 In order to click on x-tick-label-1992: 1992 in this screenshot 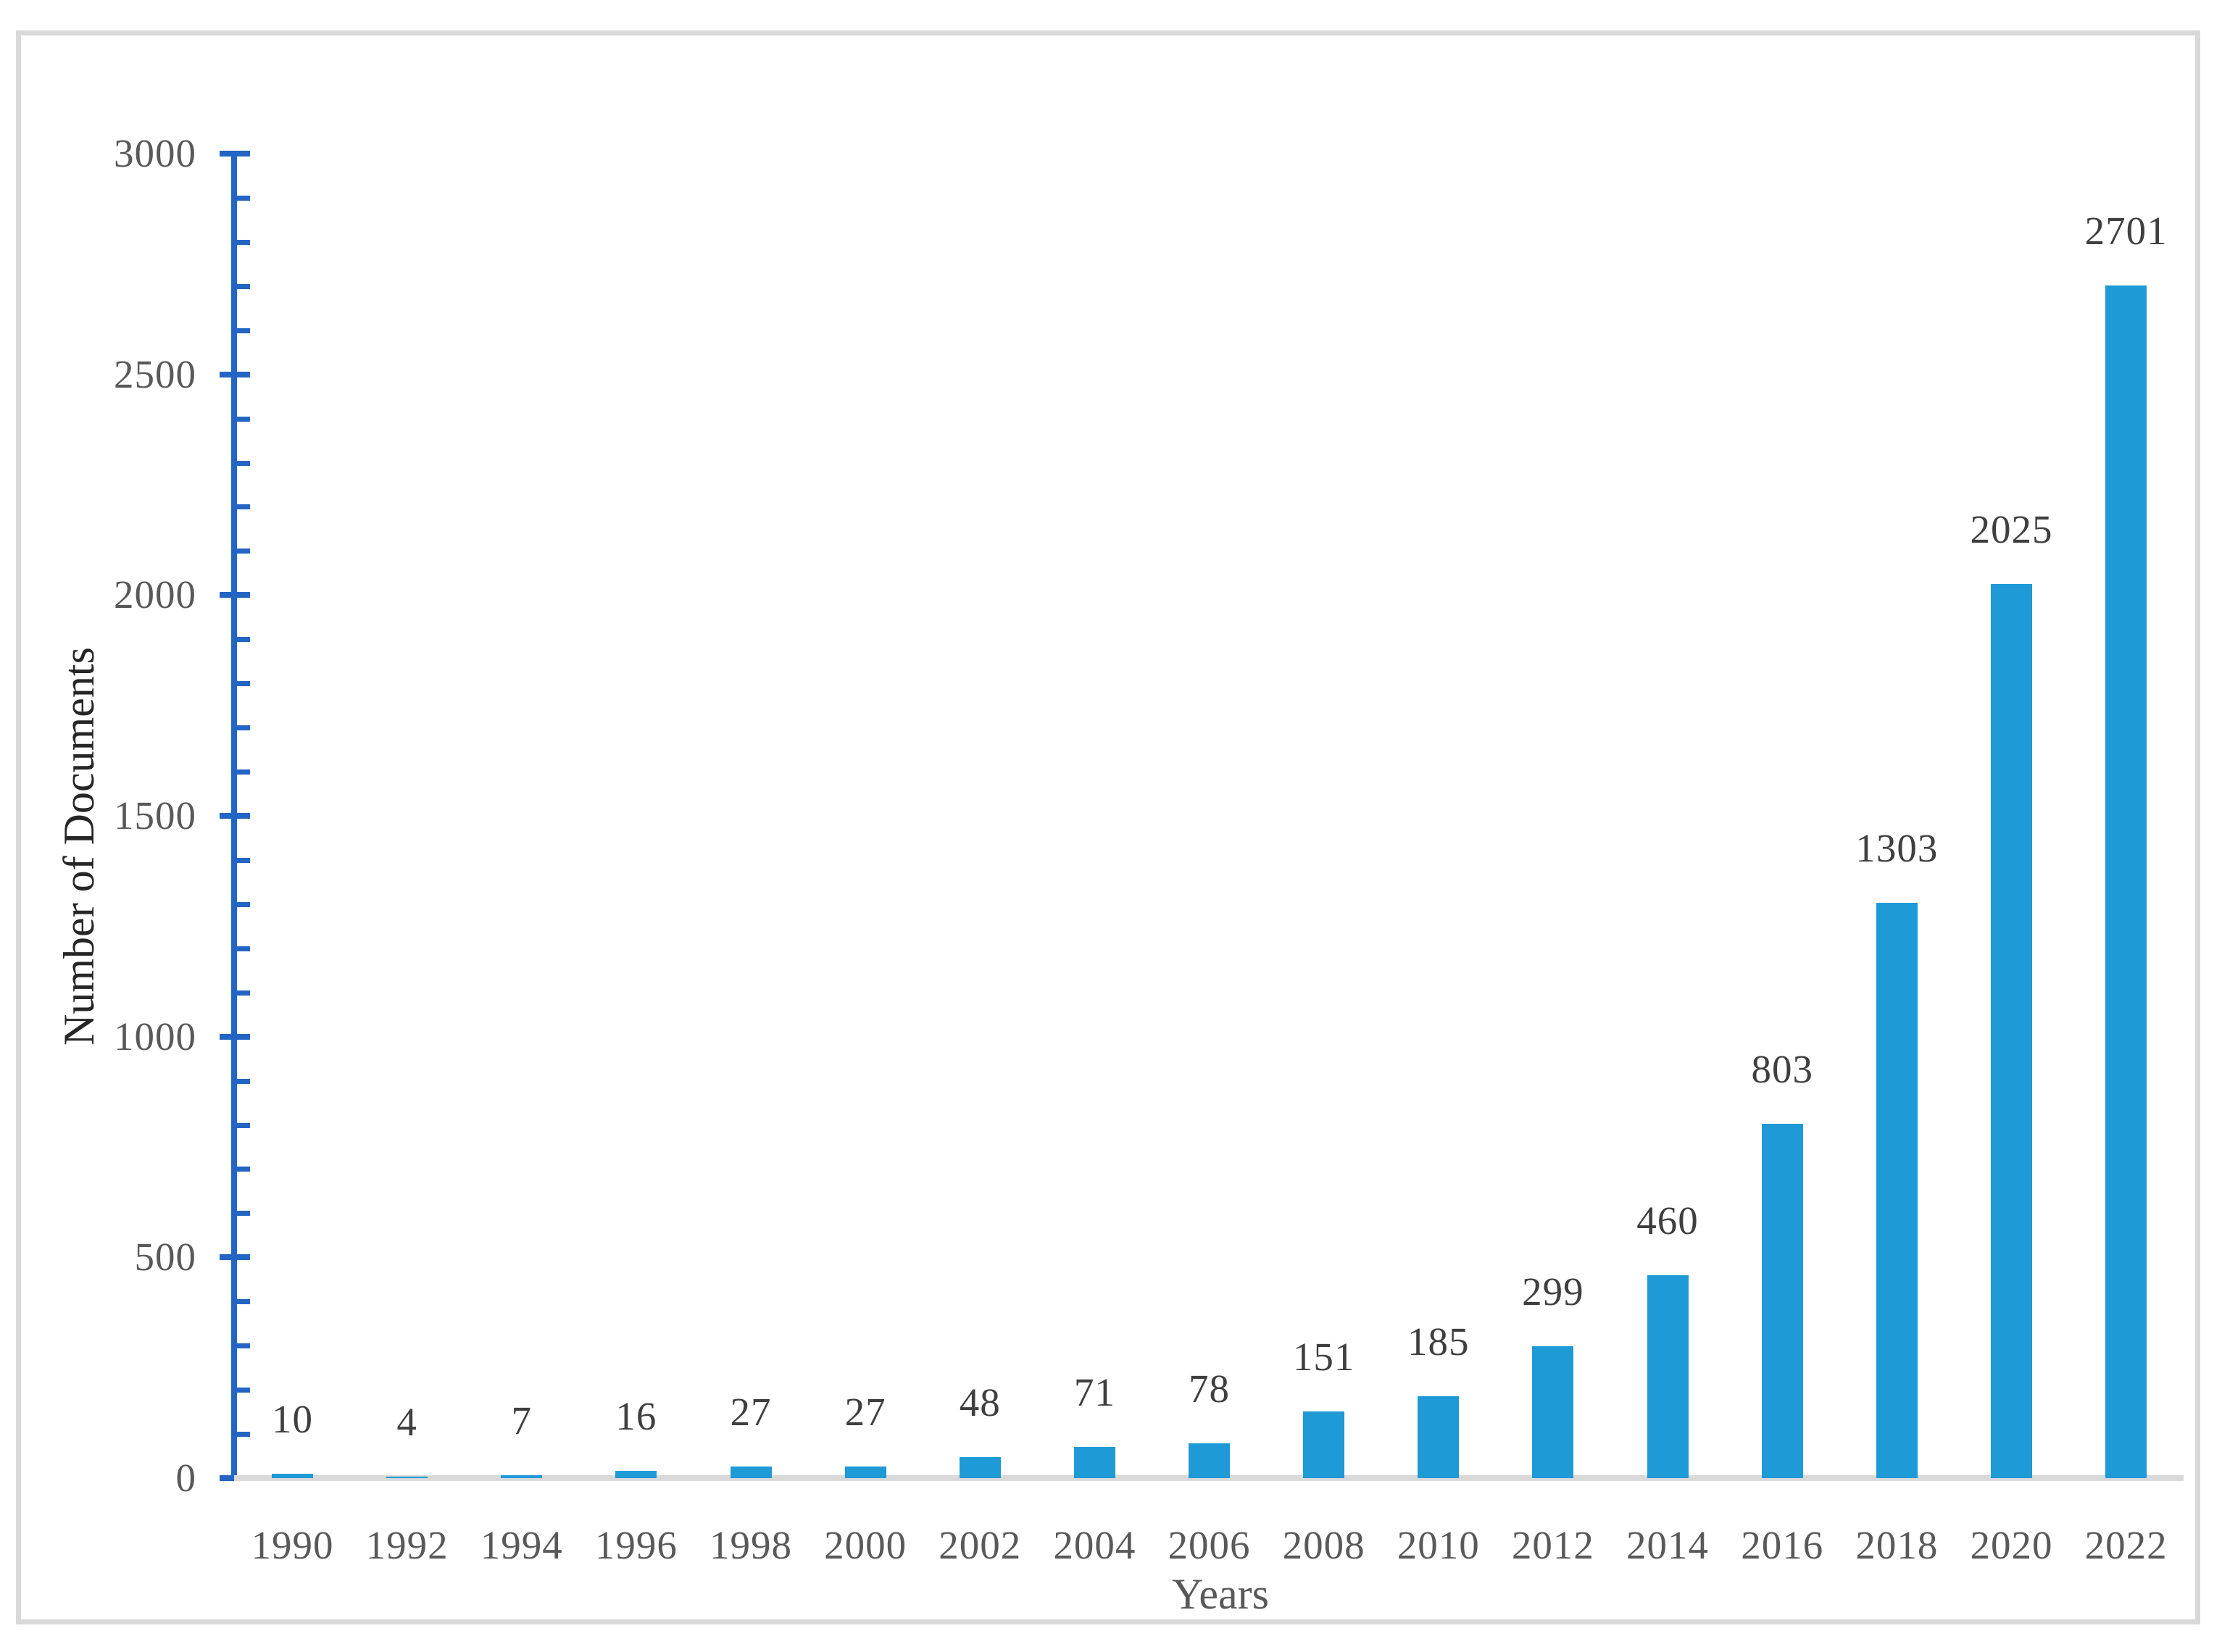, I will do `click(407, 1545)`.